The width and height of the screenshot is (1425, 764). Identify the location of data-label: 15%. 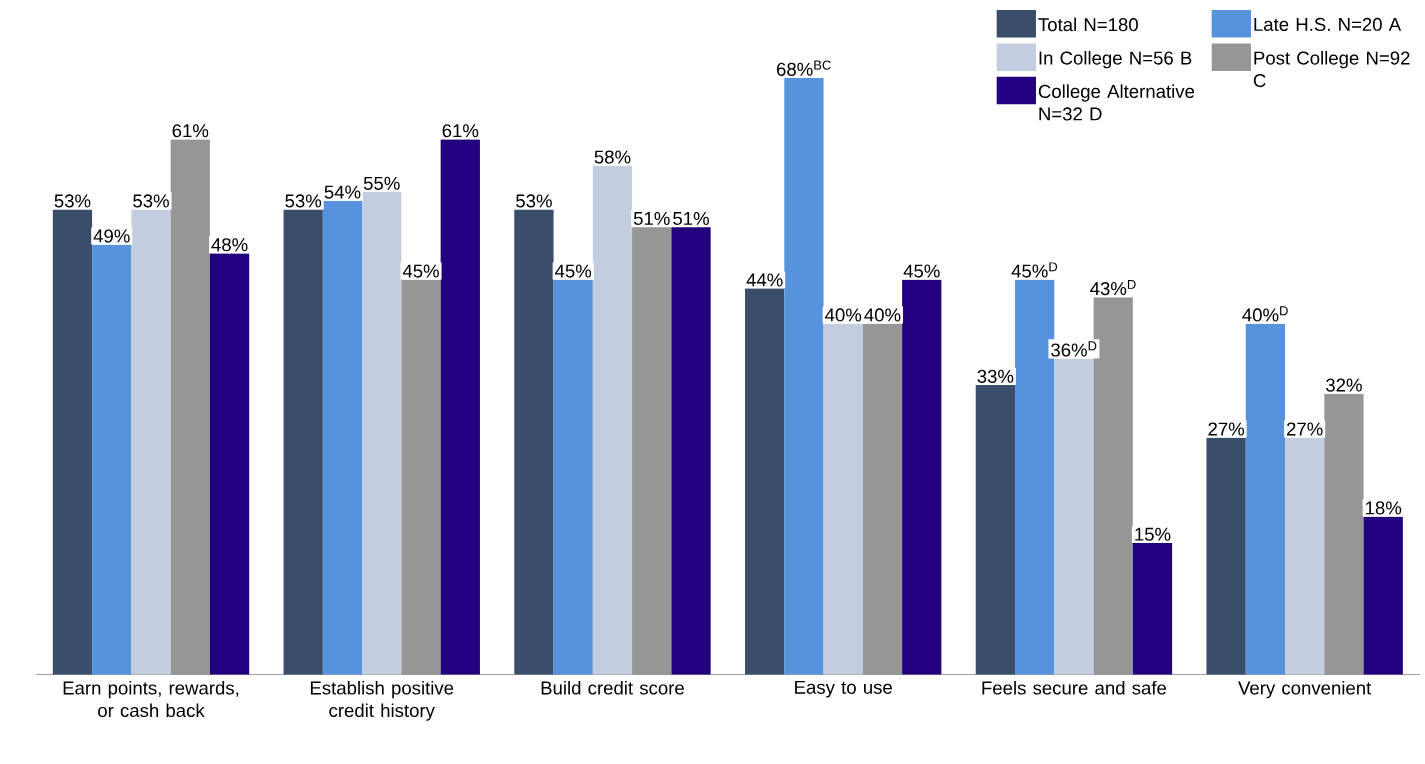
(1153, 534).